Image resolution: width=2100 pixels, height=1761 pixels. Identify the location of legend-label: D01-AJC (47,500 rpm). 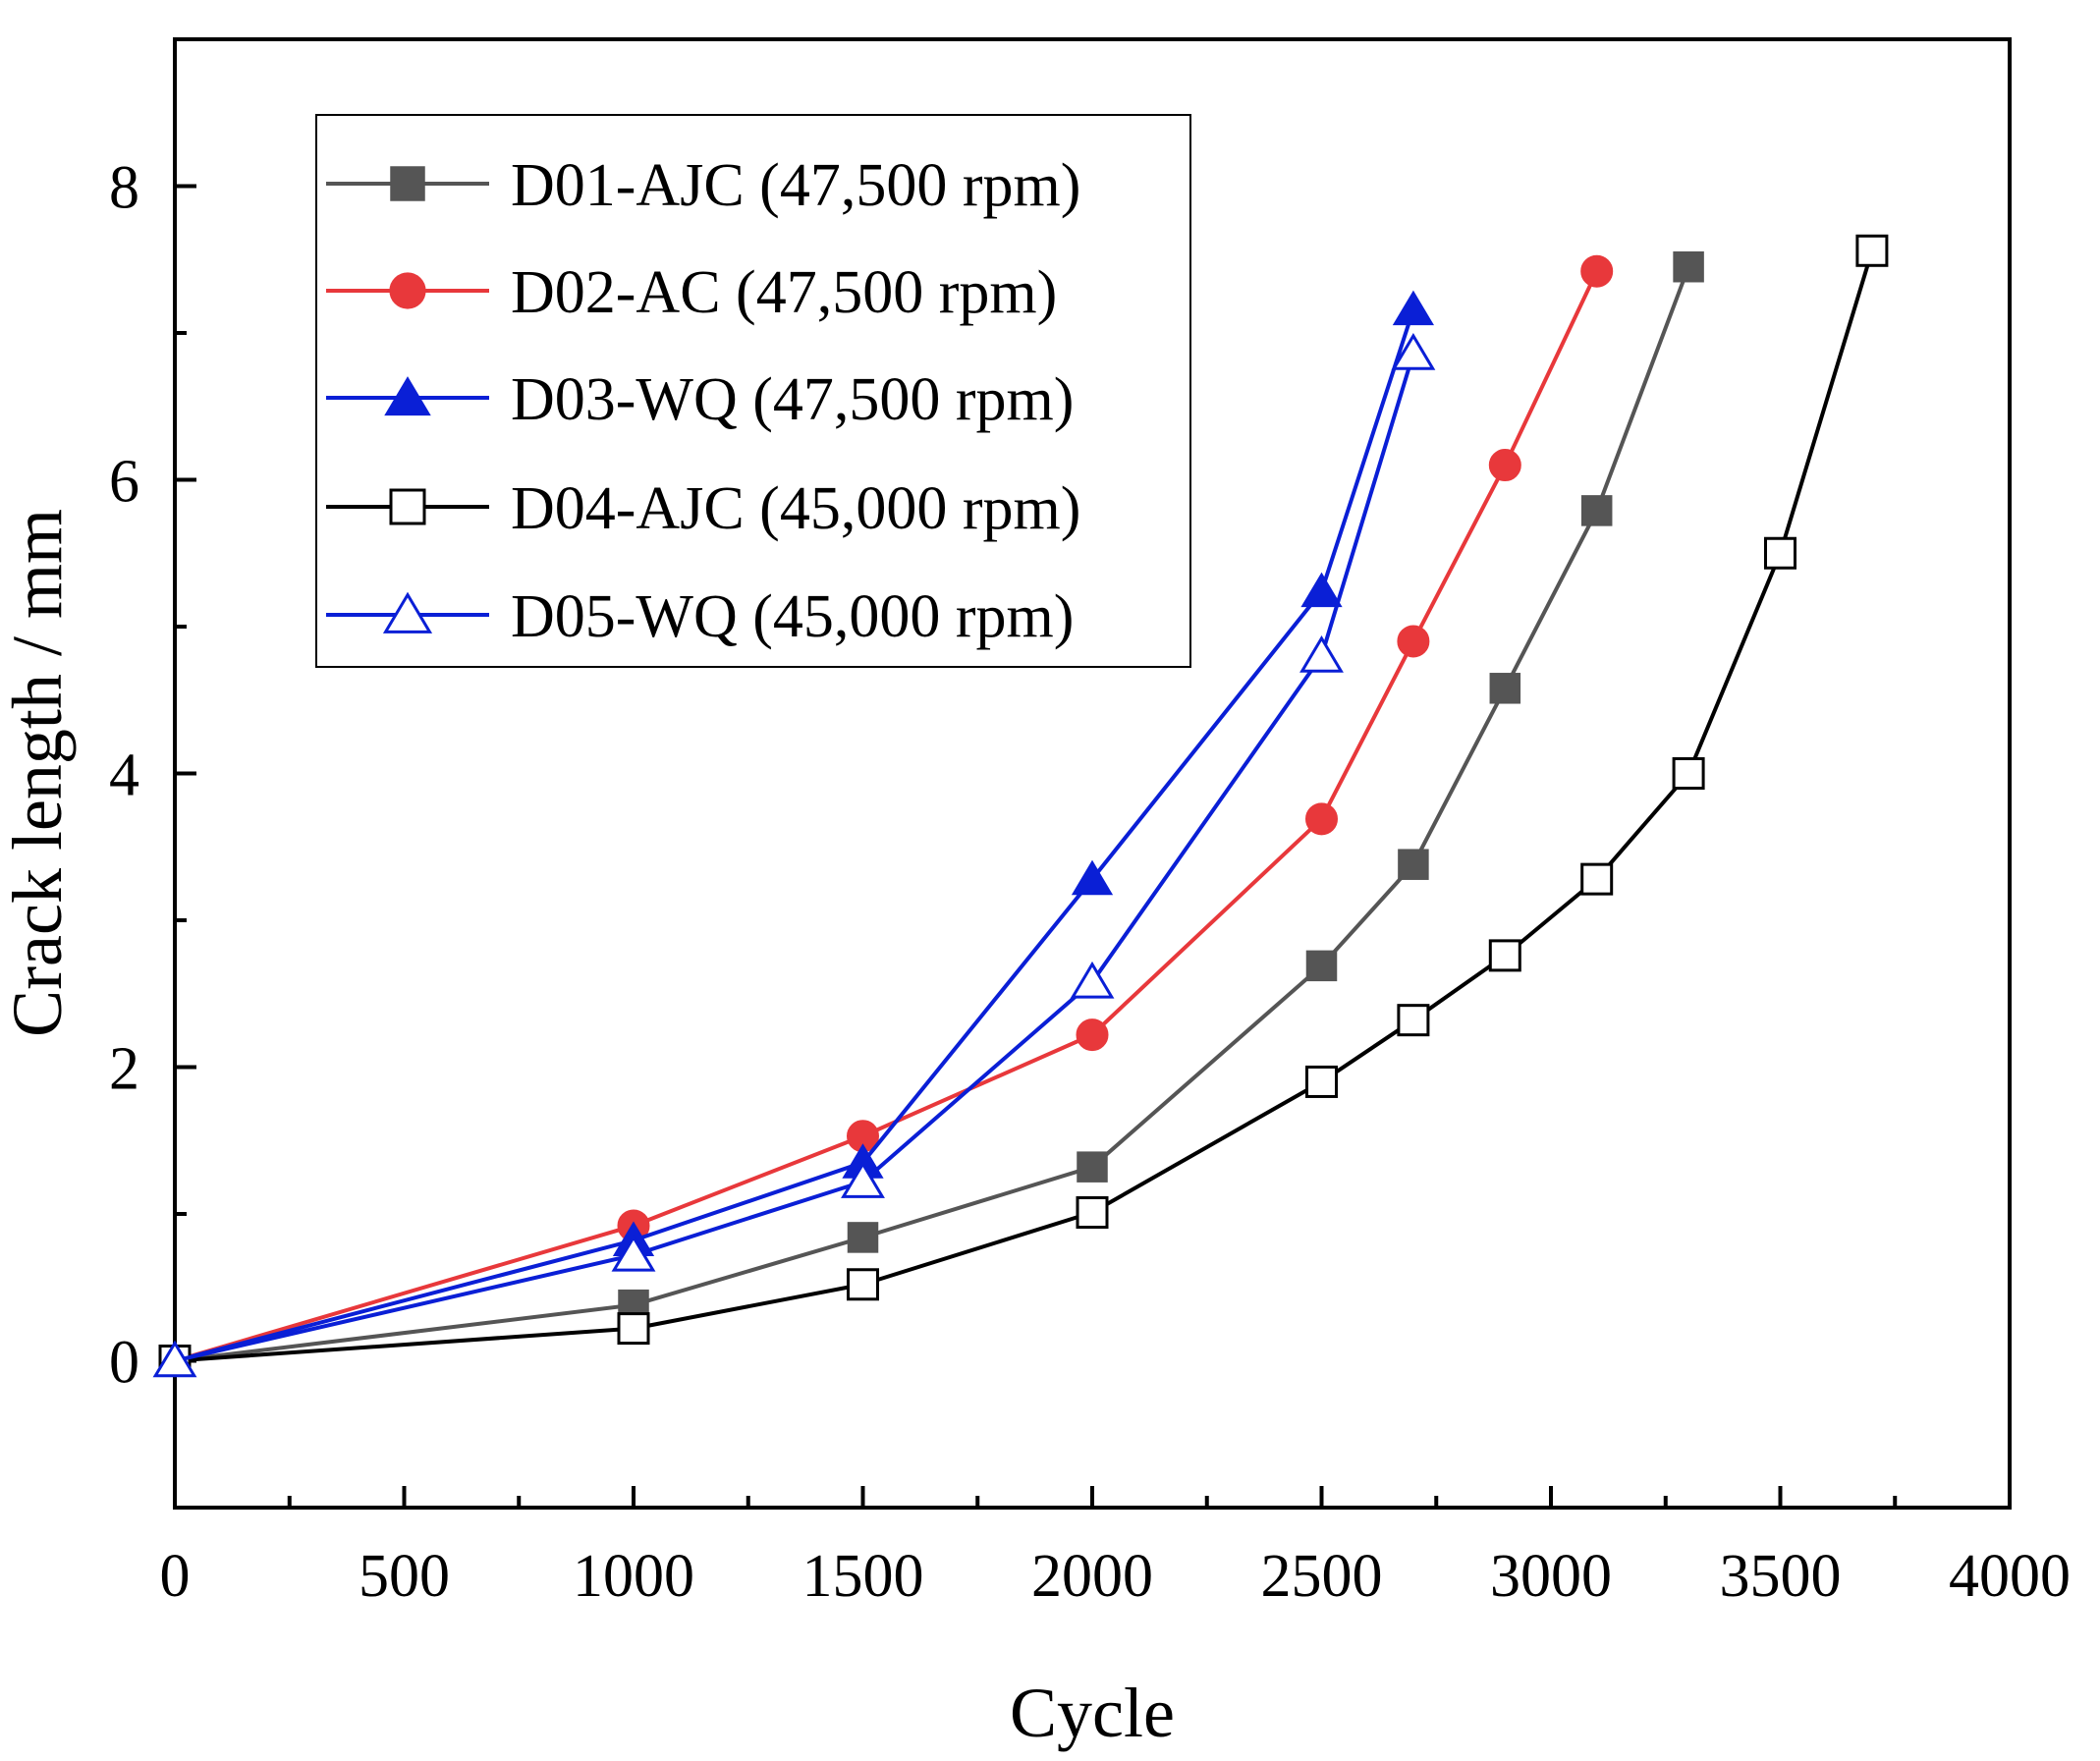
(795, 185).